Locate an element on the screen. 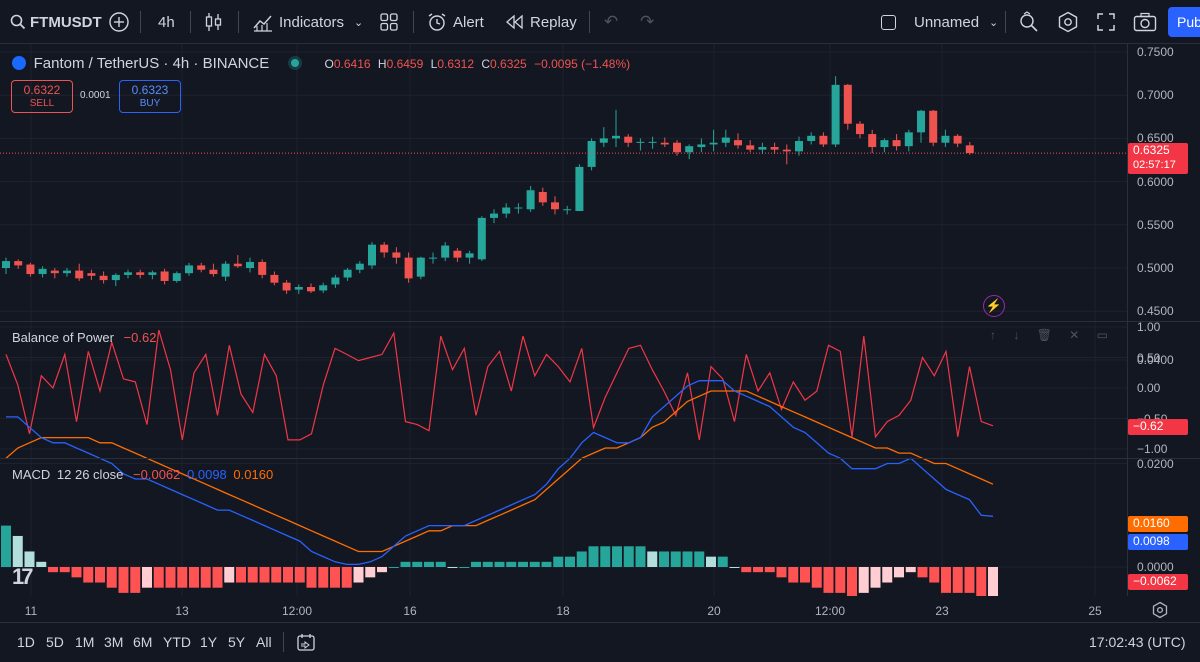 Image resolution: width=1200 pixels, height=662 pixels. macd-legend: MACD 12 26 close −0.0062 0.0098 0.0160 is located at coordinates (142, 474).